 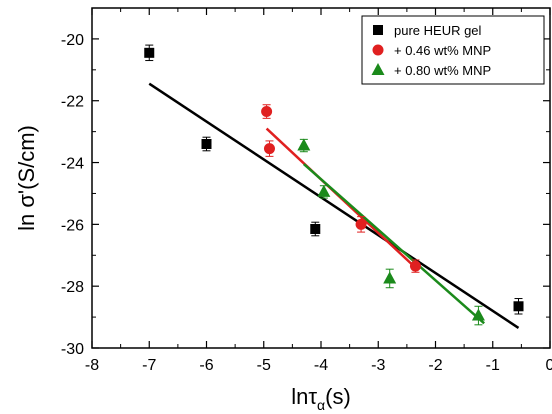 I want to click on y-tick-label: -28, so click(x=72, y=287).